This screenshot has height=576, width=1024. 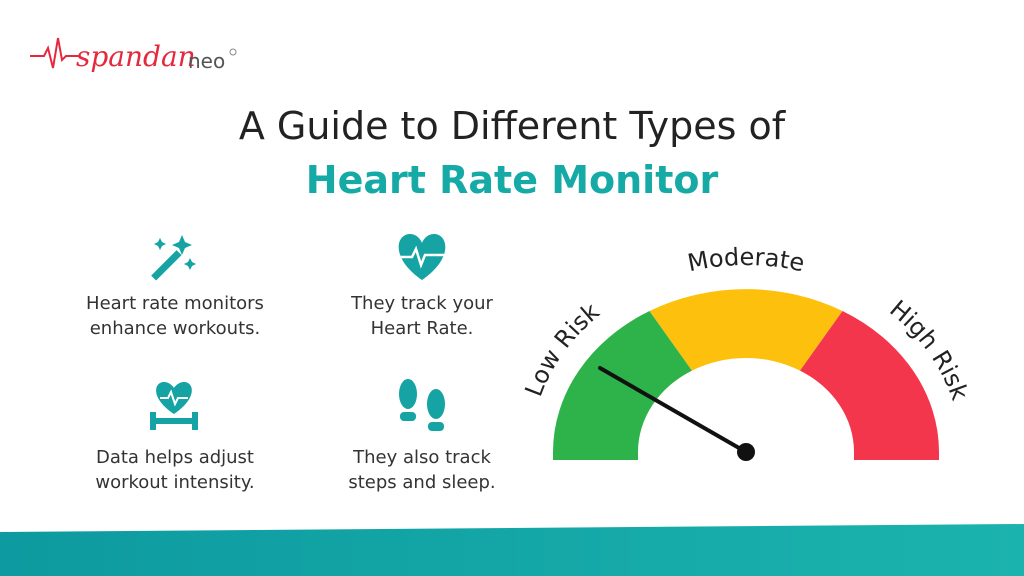 What do you see at coordinates (746, 452) in the screenshot?
I see `gauge-hub` at bounding box center [746, 452].